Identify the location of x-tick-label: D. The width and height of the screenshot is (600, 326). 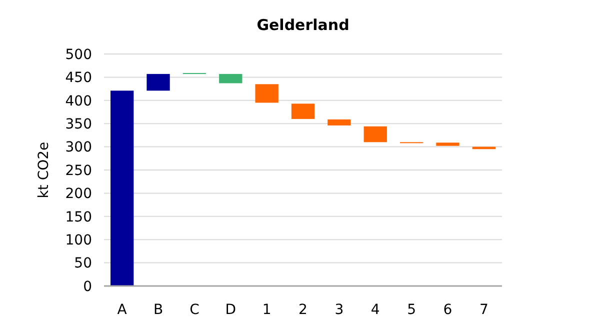
(230, 310).